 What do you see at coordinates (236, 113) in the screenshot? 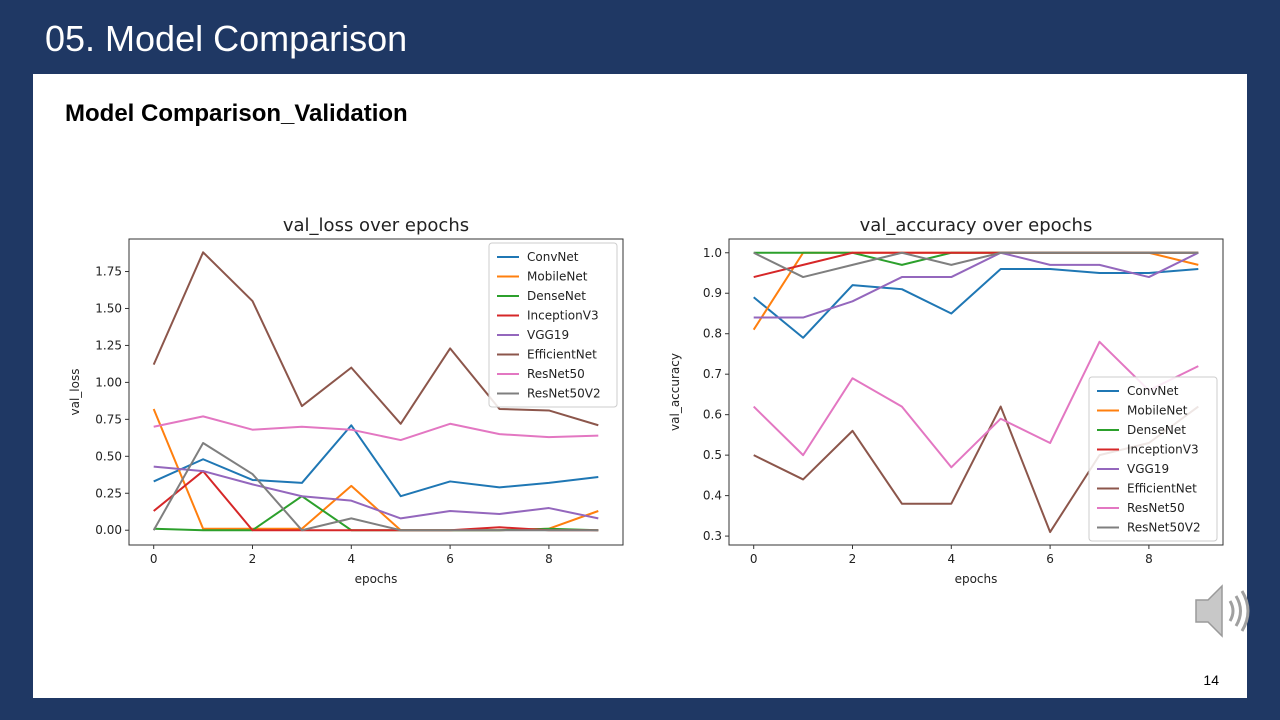
I see `slide-subtitle: Model Comparison_Validation` at bounding box center [236, 113].